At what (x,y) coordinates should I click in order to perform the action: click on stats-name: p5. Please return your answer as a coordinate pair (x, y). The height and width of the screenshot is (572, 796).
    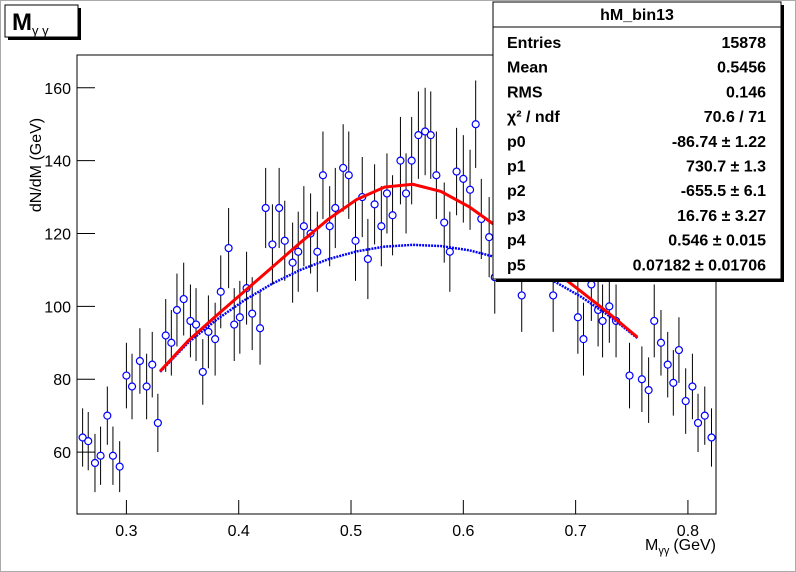
    Looking at the image, I should click on (516, 265).